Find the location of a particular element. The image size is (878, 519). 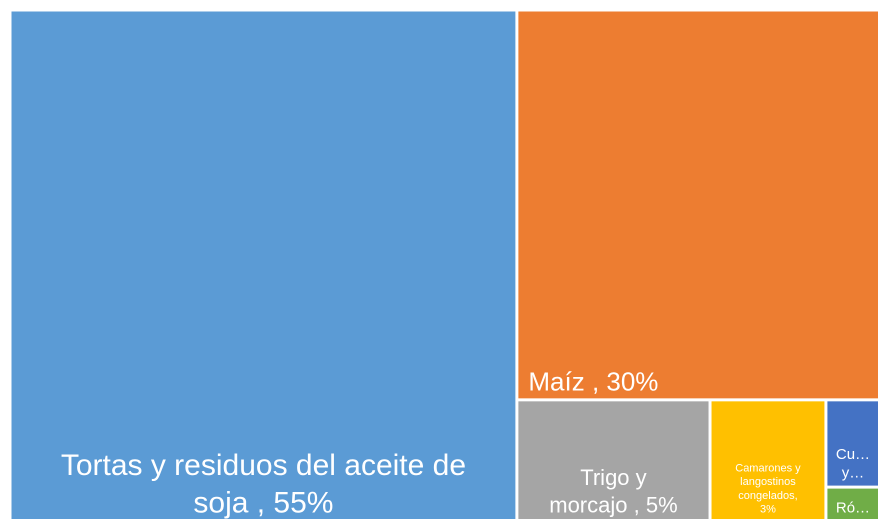

tile-label: langostinos is located at coordinates (768, 482).